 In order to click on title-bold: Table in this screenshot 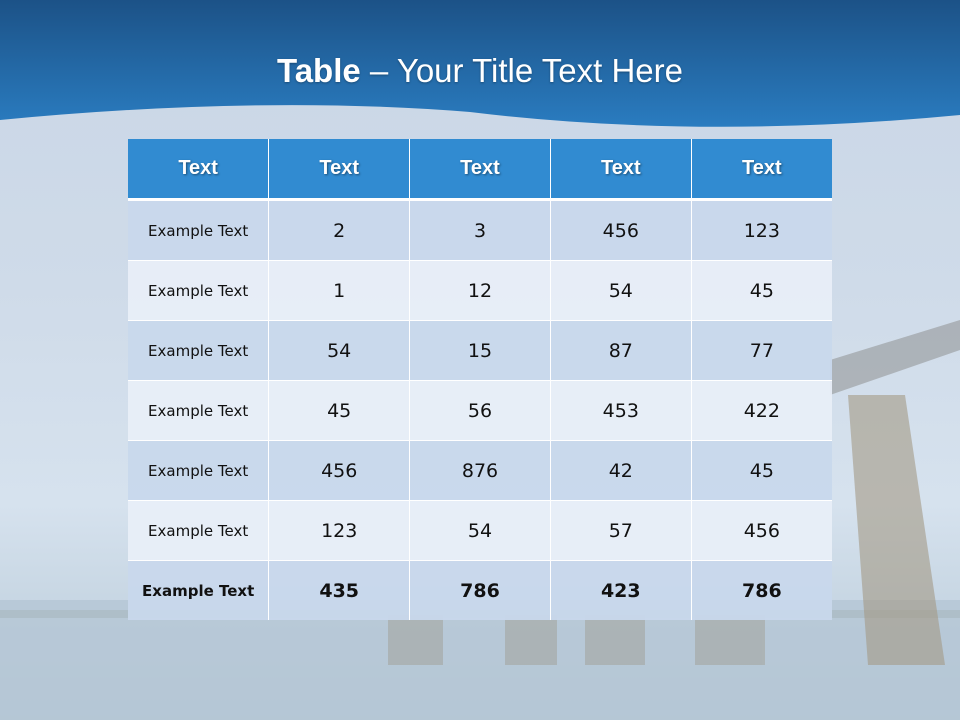, I will do `click(319, 70)`.